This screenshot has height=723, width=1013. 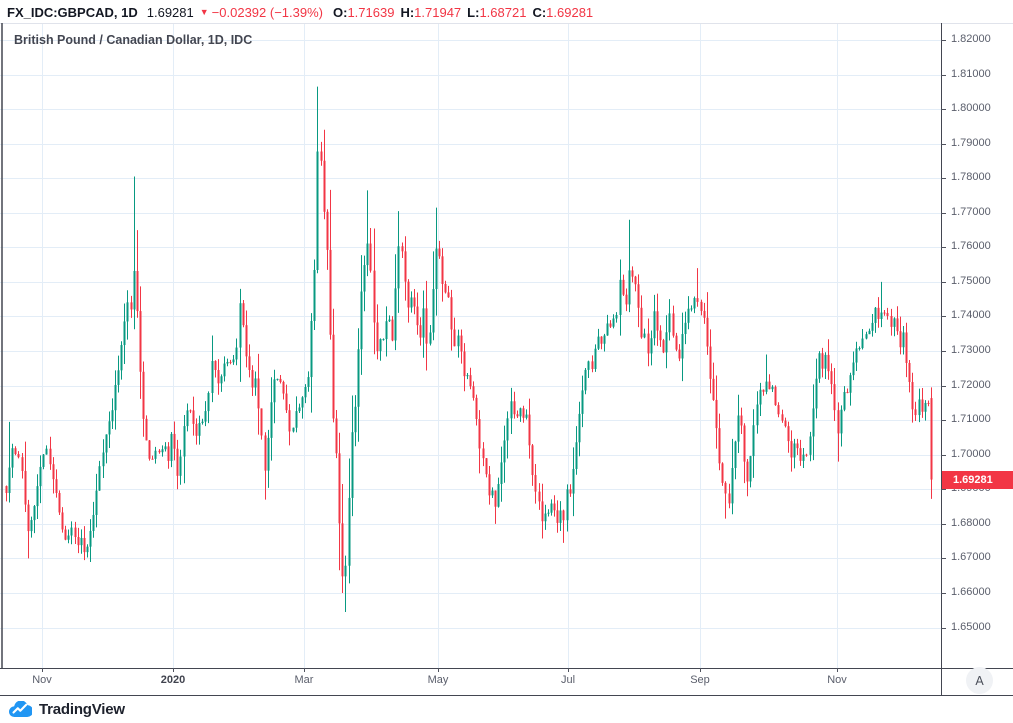 I want to click on auto-scale-button: A, so click(x=979, y=680).